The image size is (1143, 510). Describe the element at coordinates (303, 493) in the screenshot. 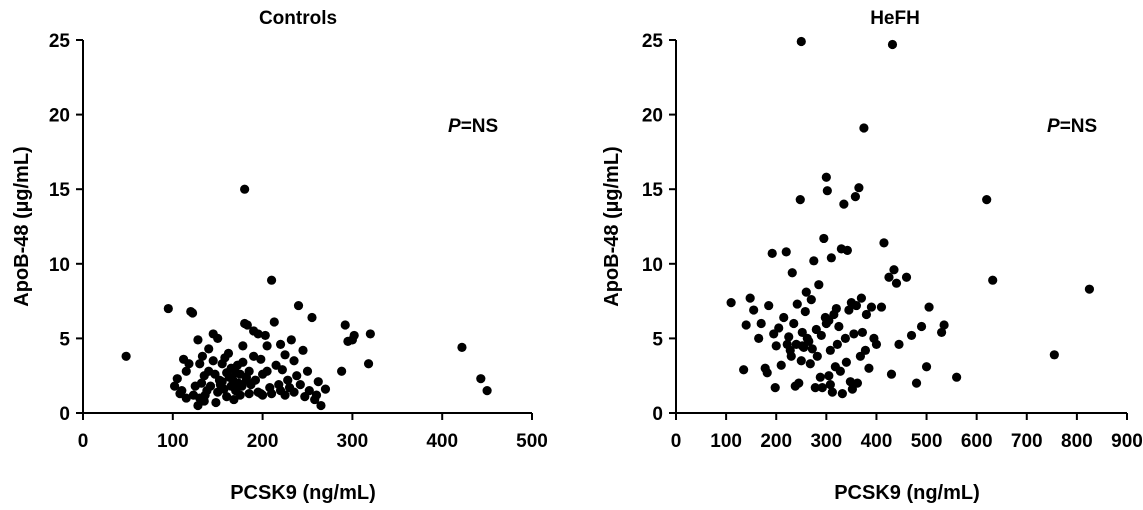

I see `x-axis-label: PCSK9 (ng/mL)` at that location.